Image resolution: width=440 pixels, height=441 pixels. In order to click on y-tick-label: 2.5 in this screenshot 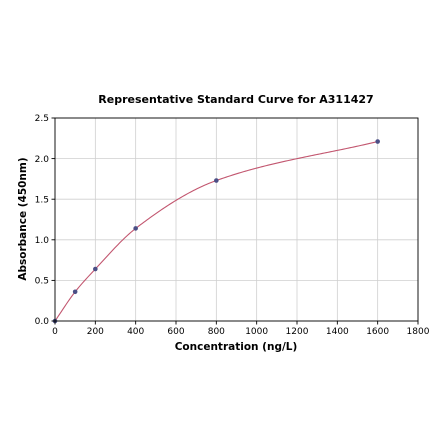, I will do `click(42, 119)`.